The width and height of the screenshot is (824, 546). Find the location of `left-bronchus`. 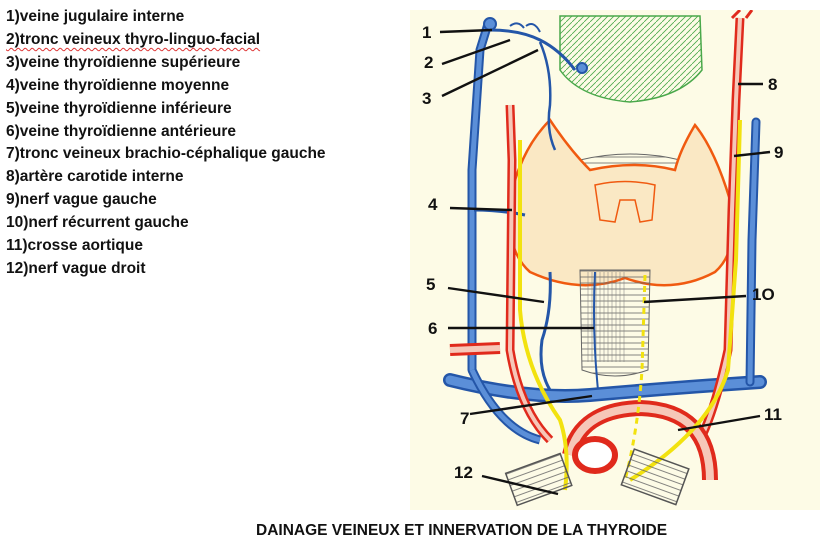

left-bronchus is located at coordinates (655, 477).